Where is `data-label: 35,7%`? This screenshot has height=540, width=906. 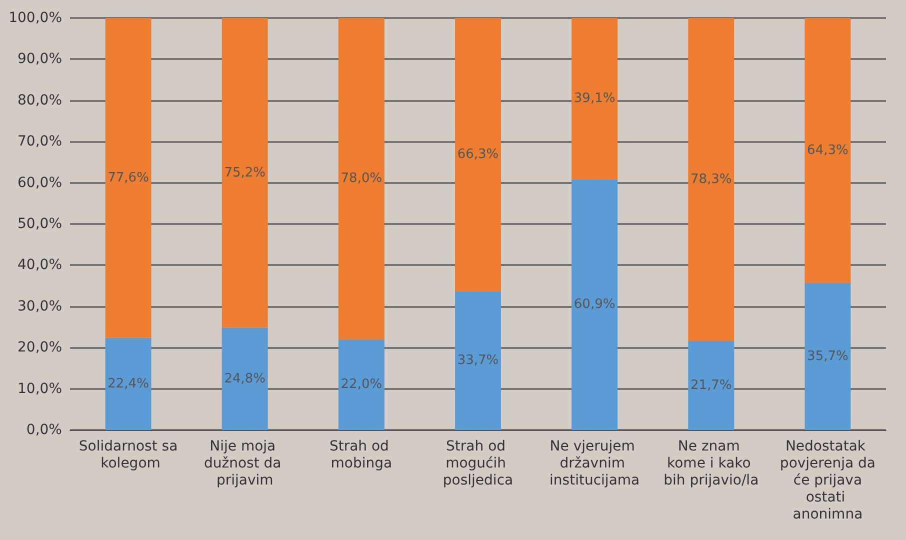
data-label: 35,7% is located at coordinates (827, 356).